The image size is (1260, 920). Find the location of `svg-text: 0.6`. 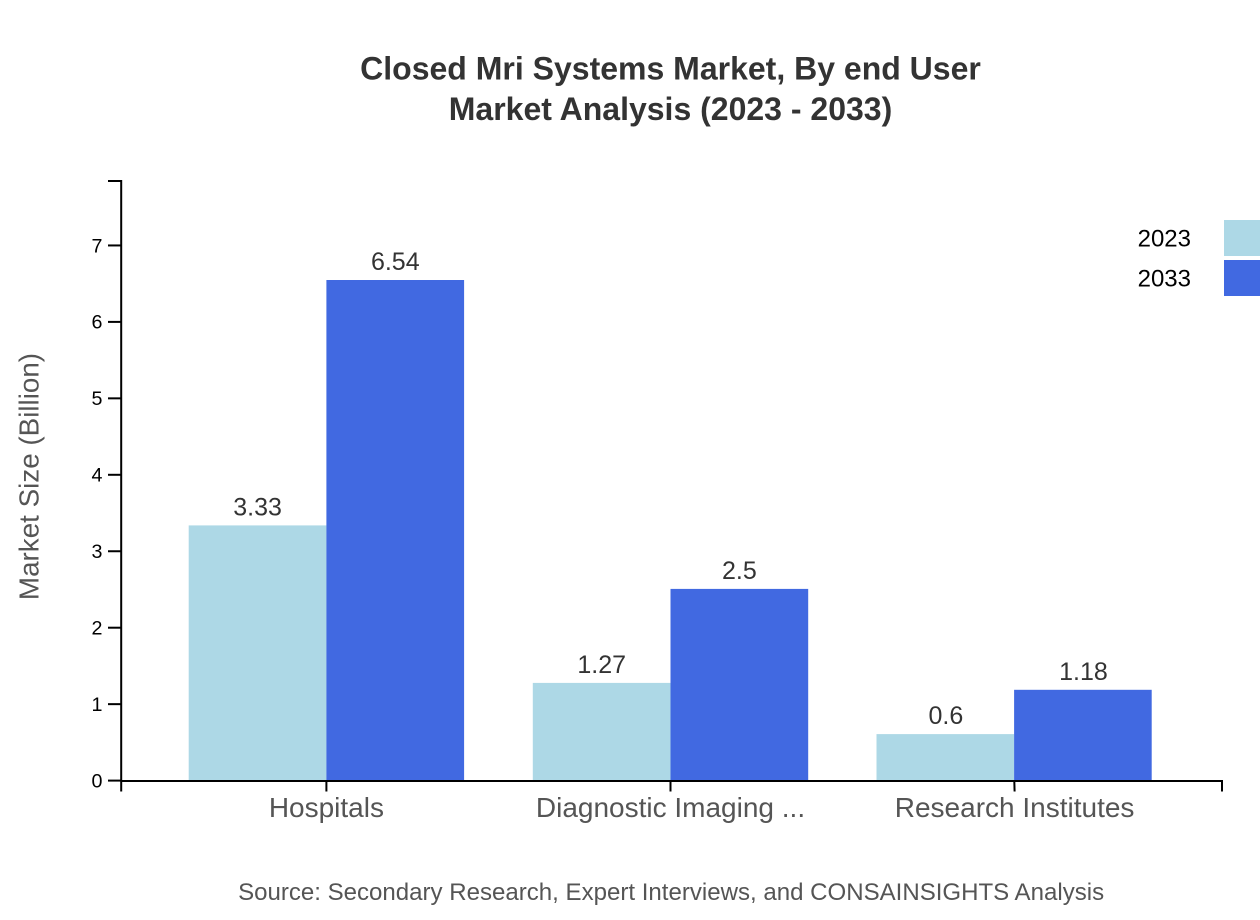

svg-text: 0.6 is located at coordinates (946, 716).